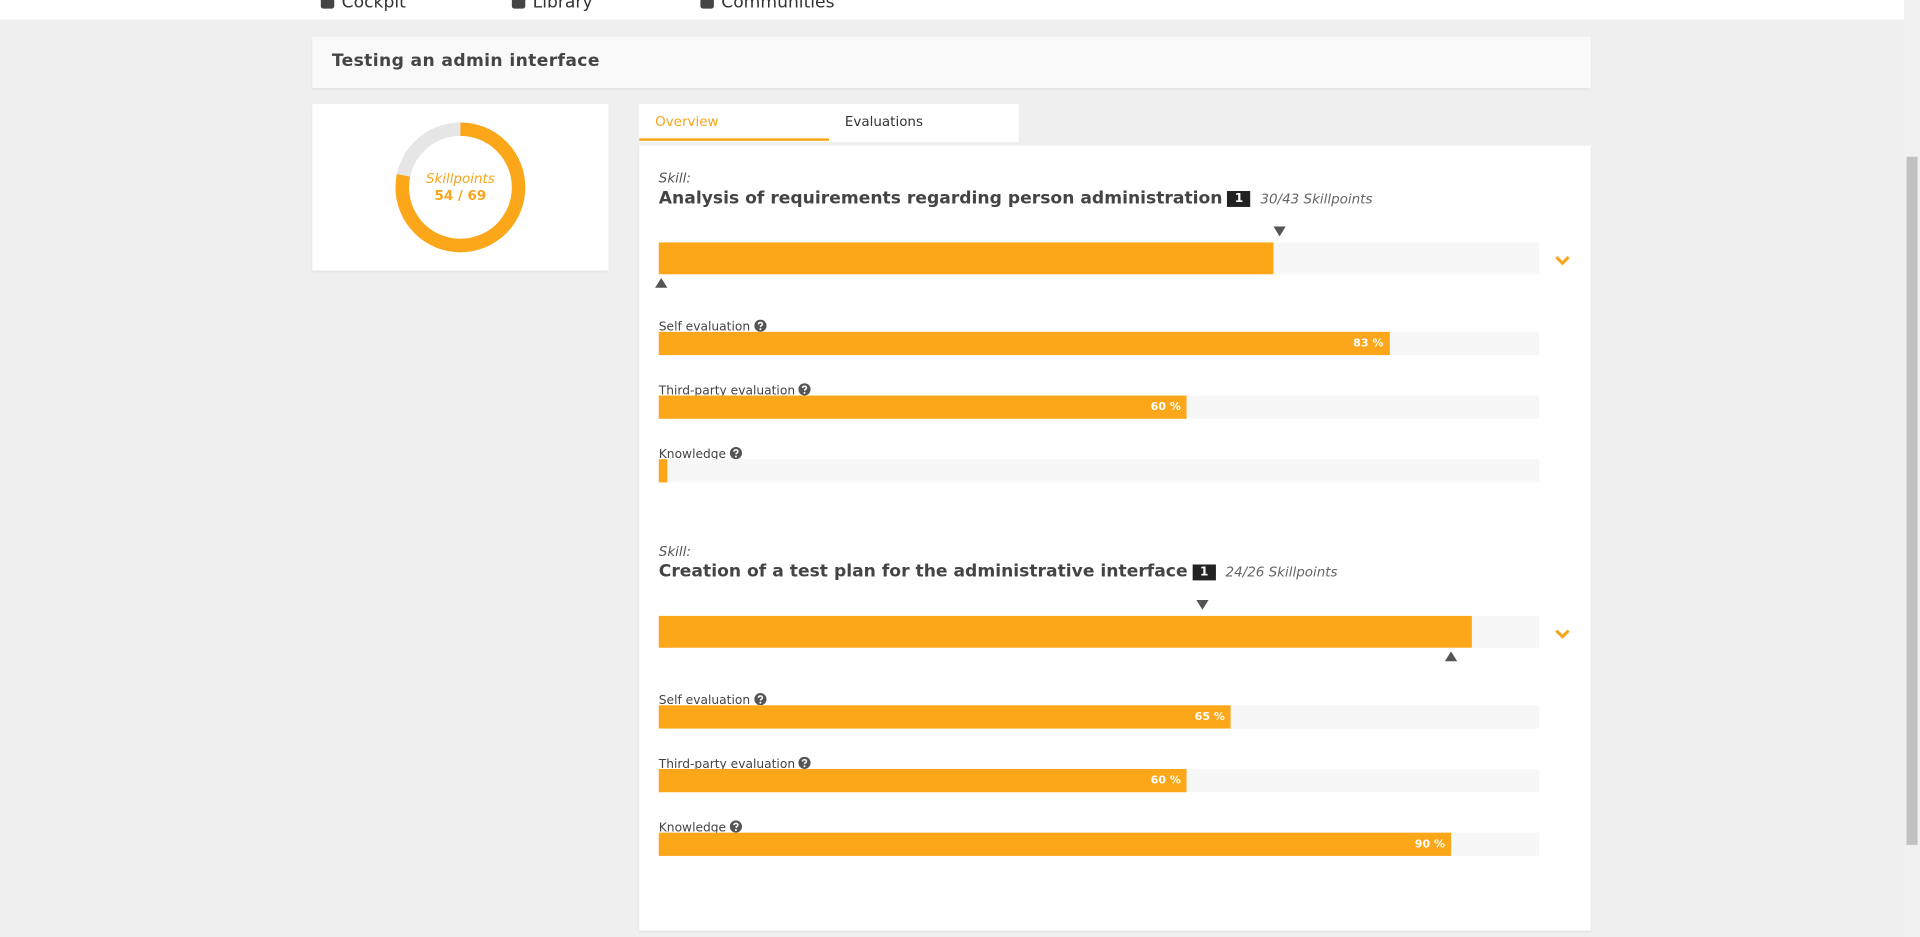 This screenshot has height=937, width=1920. Describe the element at coordinates (1024, 343) in the screenshot. I see `eval-bar: 83 %` at that location.